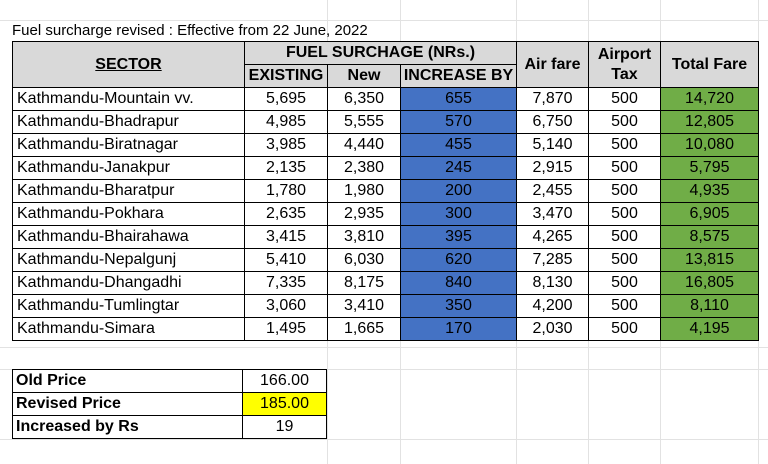 The width and height of the screenshot is (768, 464). I want to click on increase-cell: 170, so click(458, 329).